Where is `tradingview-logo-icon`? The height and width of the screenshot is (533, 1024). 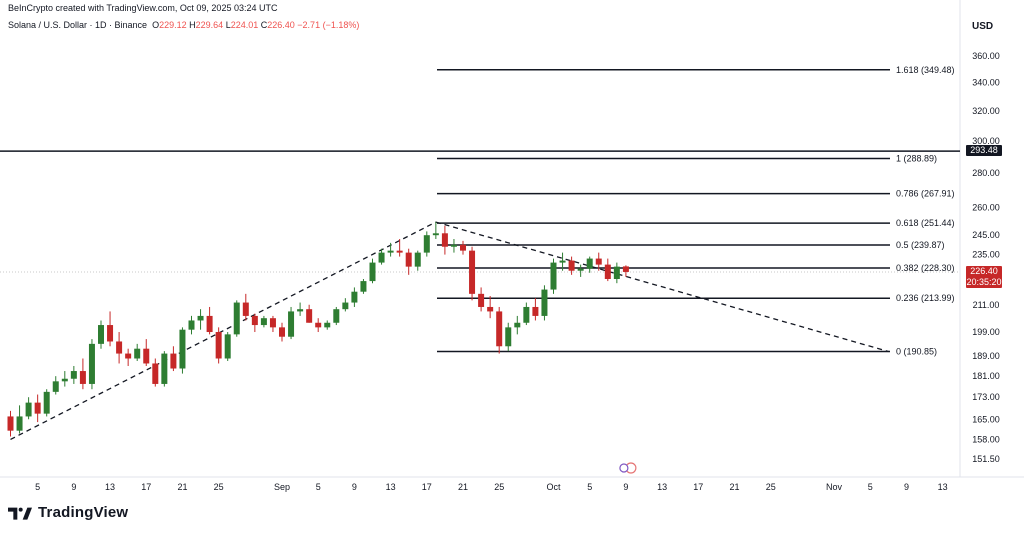 tradingview-logo-icon is located at coordinates (20, 513).